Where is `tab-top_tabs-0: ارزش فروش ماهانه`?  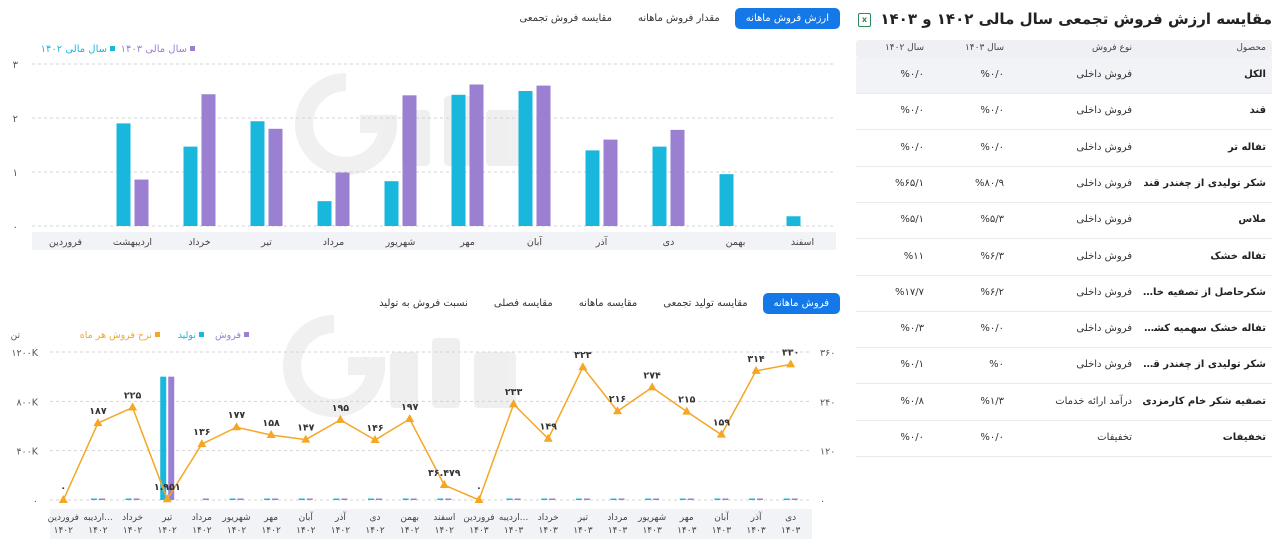 tab-top_tabs-0: ارزش فروش ماهانه is located at coordinates (787, 18).